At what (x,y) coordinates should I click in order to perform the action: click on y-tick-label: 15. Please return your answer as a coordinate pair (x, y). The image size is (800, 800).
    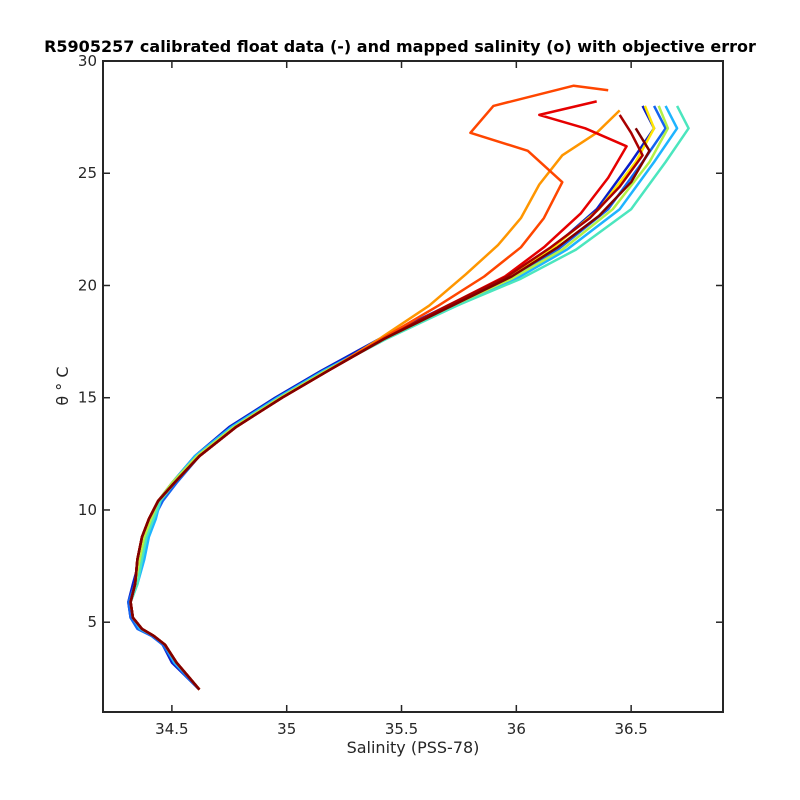
    Looking at the image, I should click on (87, 398).